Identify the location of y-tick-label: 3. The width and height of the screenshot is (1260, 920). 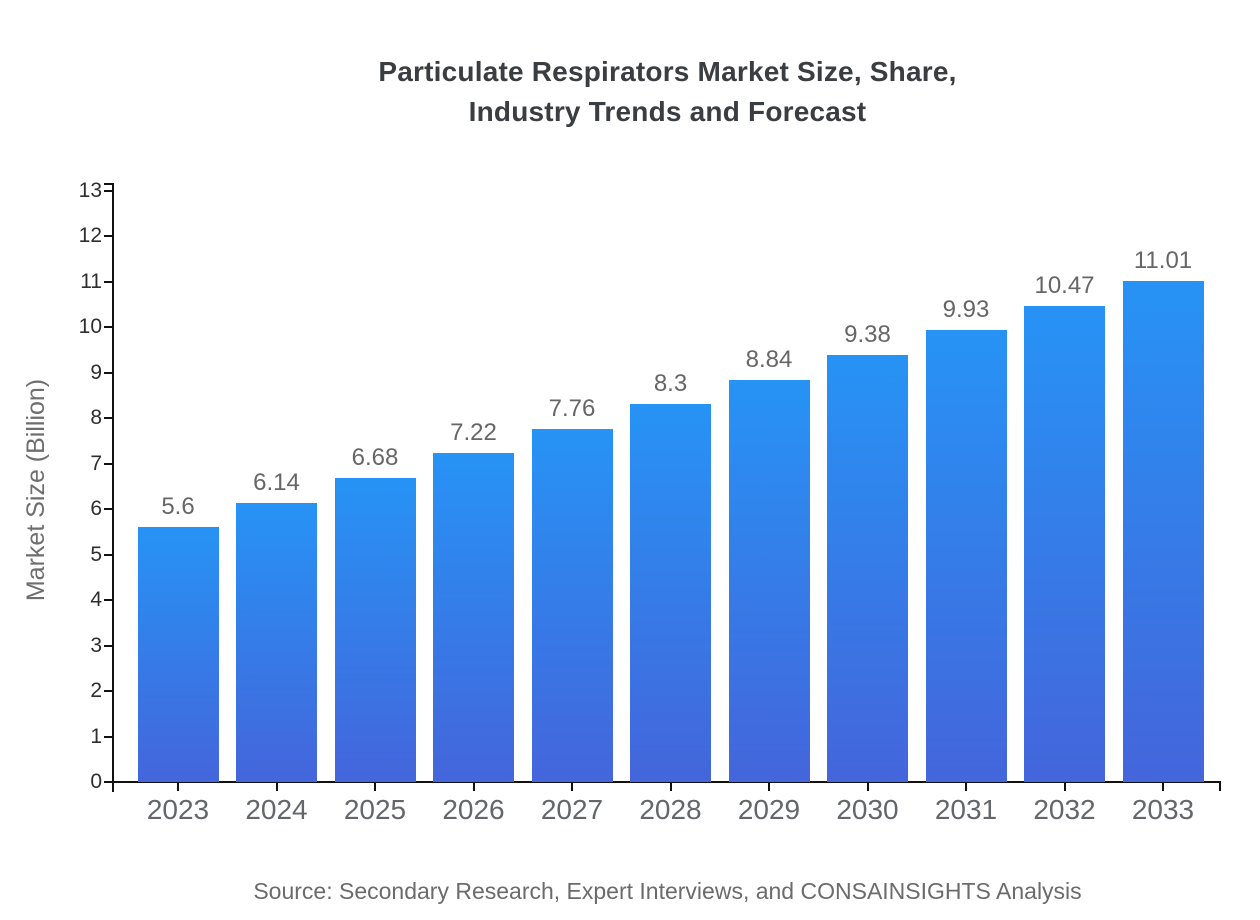
(96, 645).